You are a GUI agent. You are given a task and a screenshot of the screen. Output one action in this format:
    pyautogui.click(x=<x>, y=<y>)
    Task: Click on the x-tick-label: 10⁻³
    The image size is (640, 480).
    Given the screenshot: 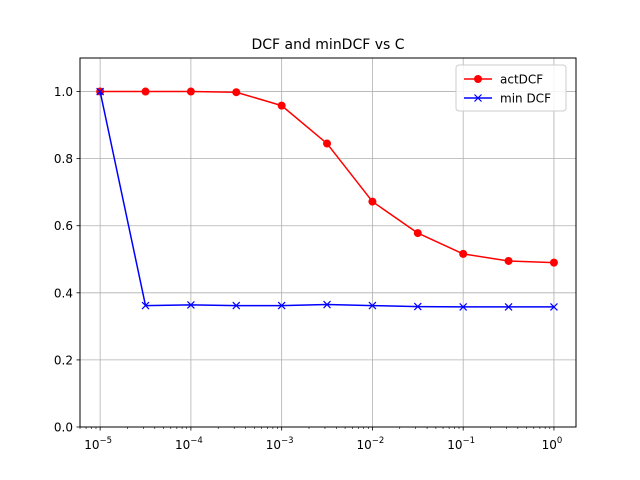 What is the action you would take?
    pyautogui.click(x=280, y=444)
    